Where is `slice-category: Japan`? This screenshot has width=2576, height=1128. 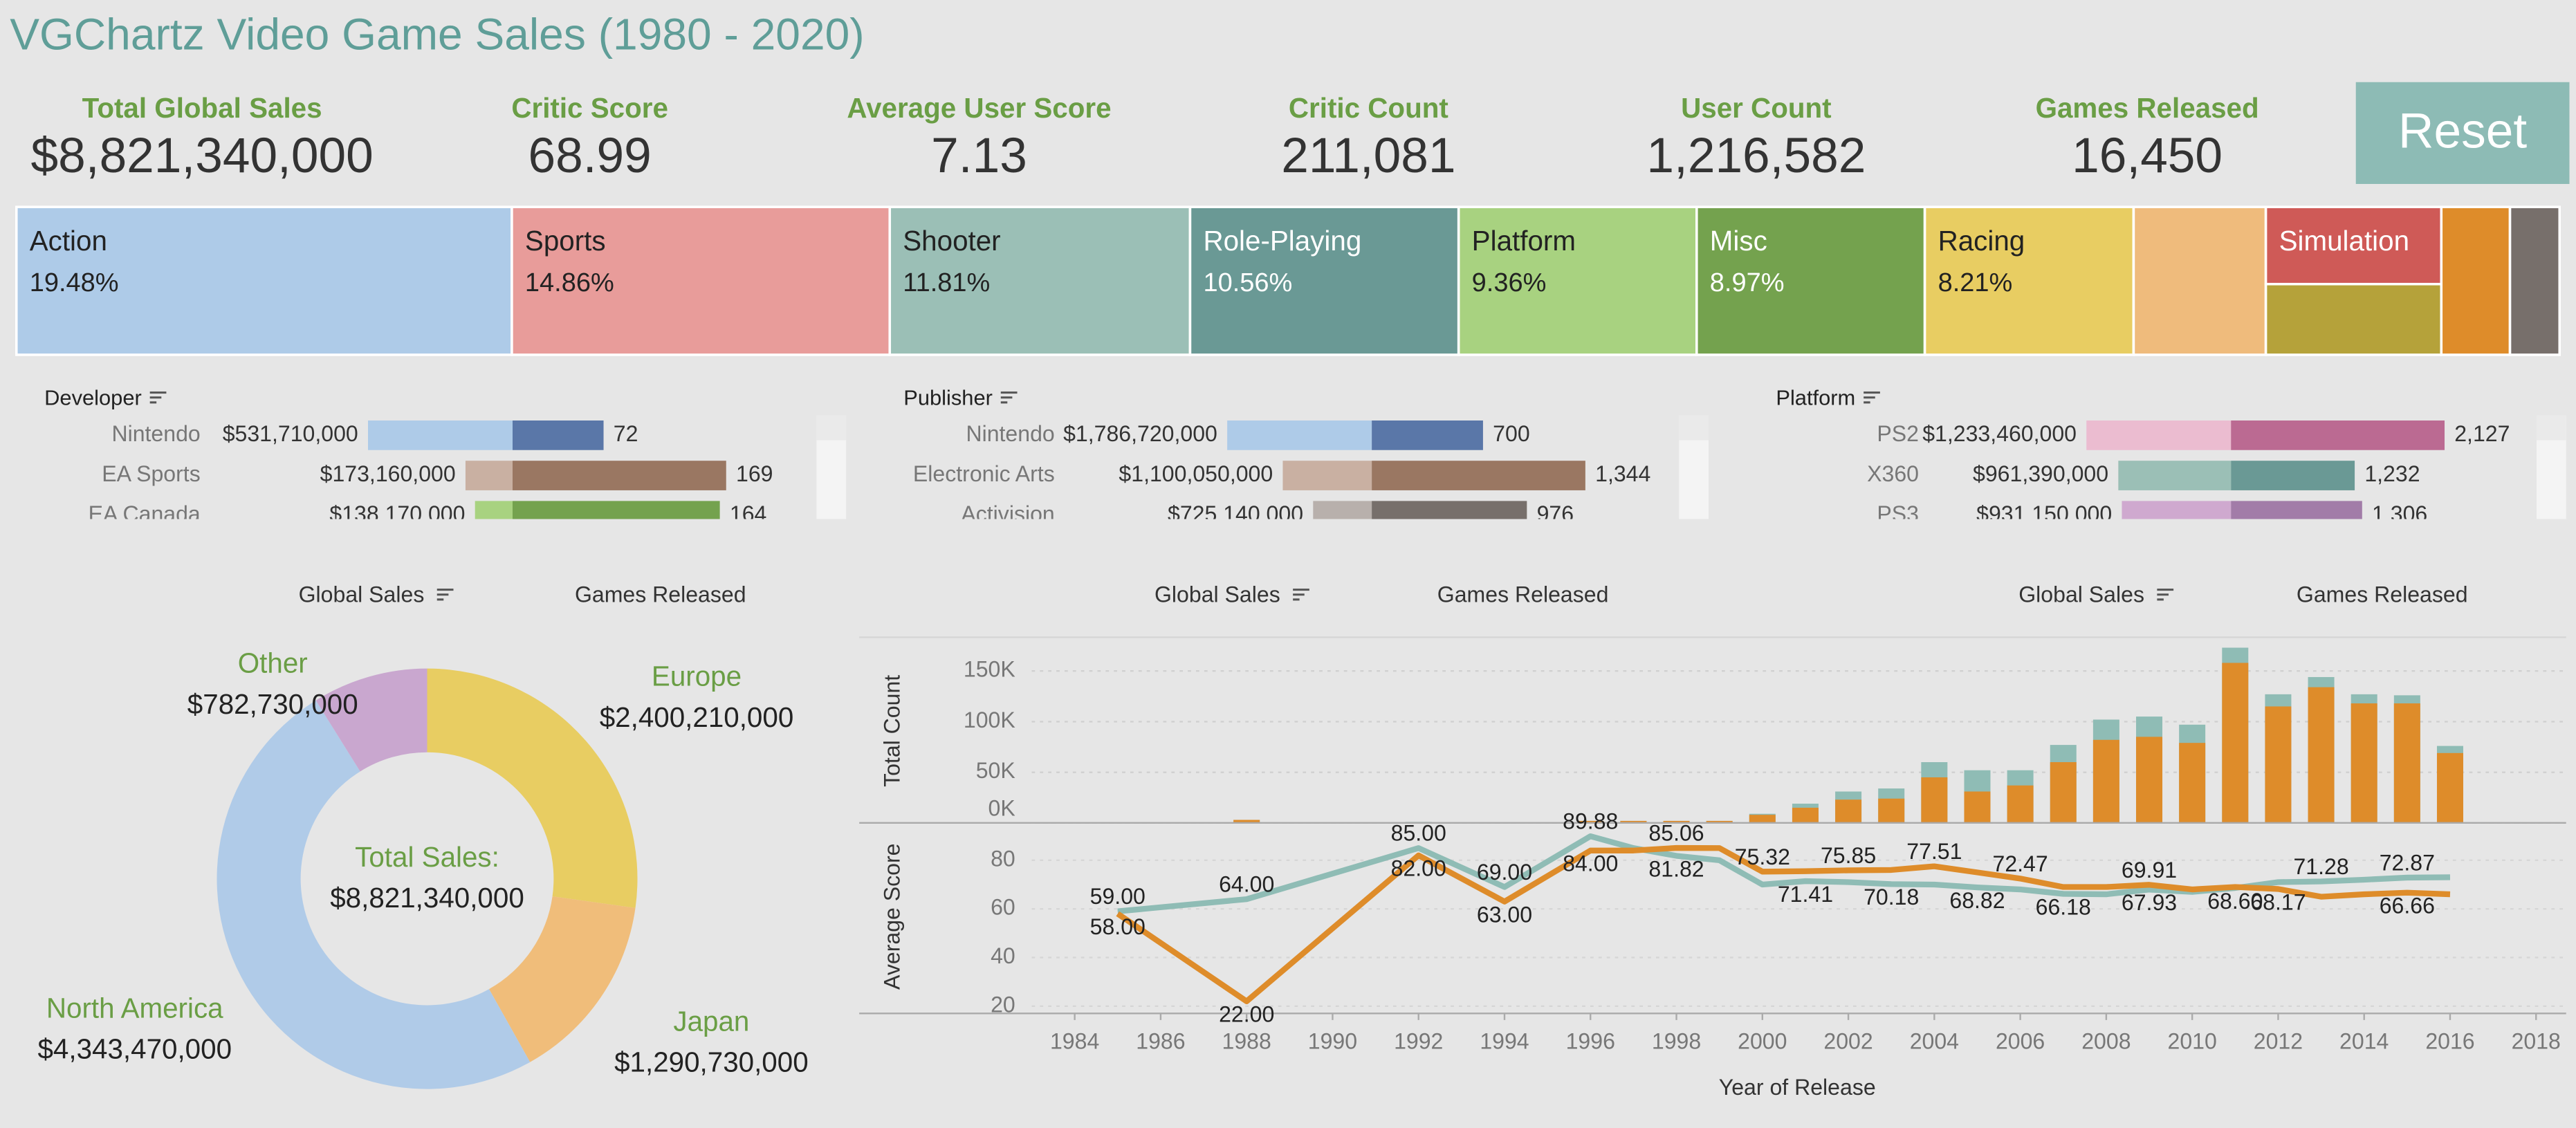
slice-category: Japan is located at coordinates (711, 1021).